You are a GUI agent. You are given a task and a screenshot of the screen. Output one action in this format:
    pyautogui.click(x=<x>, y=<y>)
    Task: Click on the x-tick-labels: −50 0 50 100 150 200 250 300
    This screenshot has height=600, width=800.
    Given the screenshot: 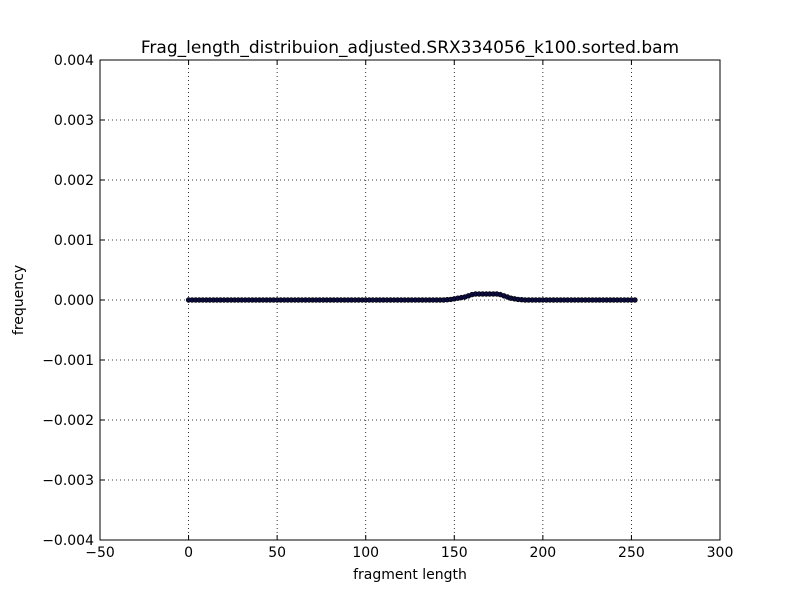 What is the action you would take?
    pyautogui.click(x=409, y=553)
    